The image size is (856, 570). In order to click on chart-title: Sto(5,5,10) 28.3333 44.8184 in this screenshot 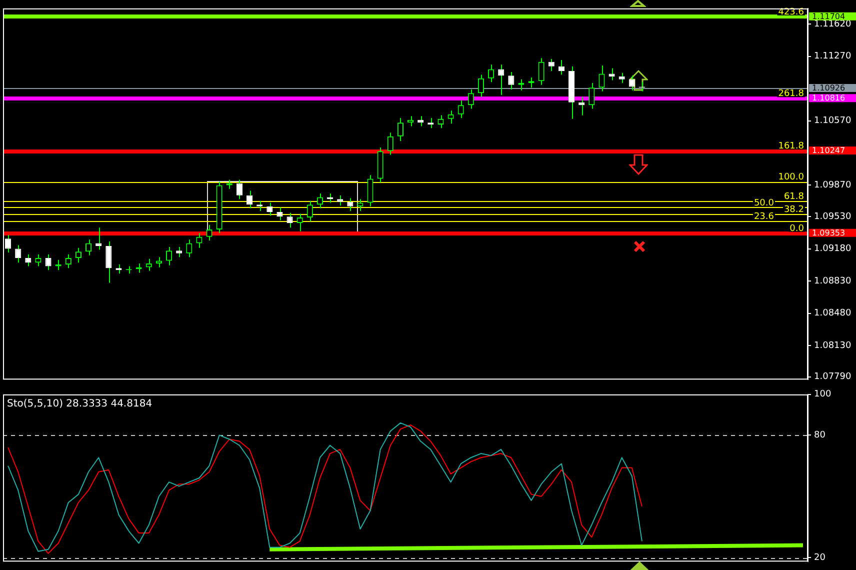, I will do `click(79, 404)`.